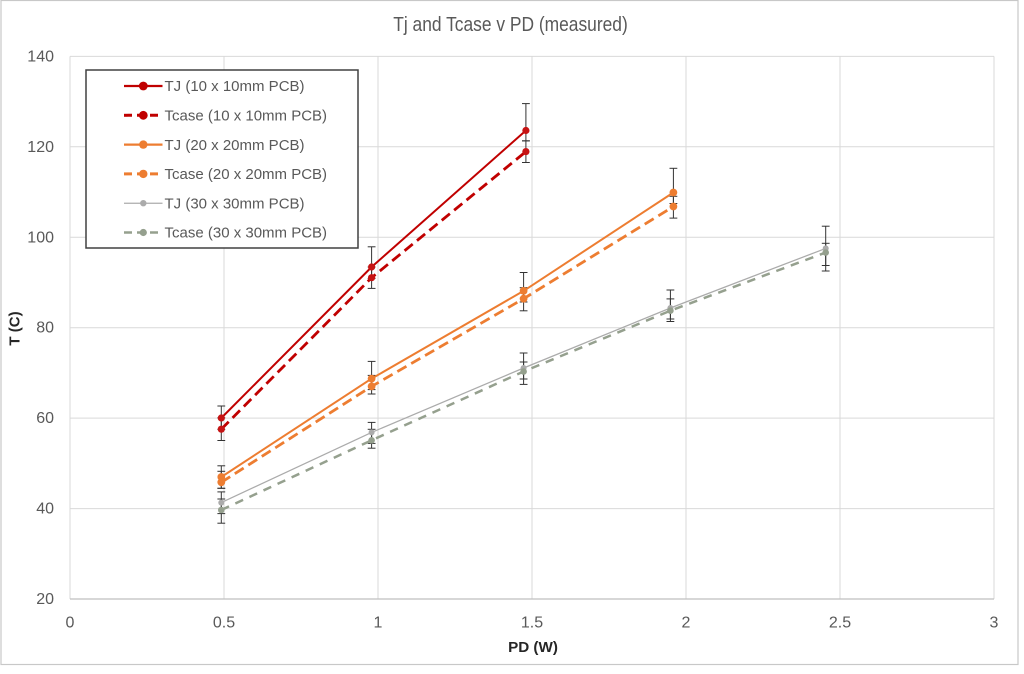 Image resolution: width=1024 pixels, height=674 pixels. I want to click on svg-text: 2.5, so click(840, 623).